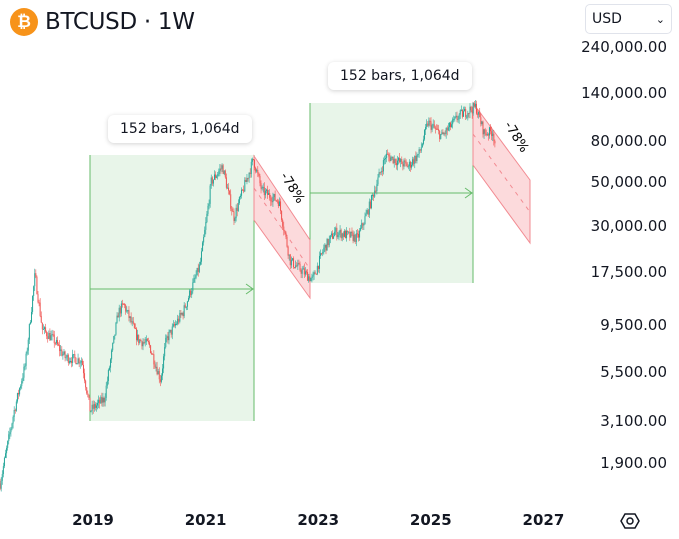 The height and width of the screenshot is (539, 679). What do you see at coordinates (633, 324) in the screenshot?
I see `price-tick-label: 9,500.00` at bounding box center [633, 324].